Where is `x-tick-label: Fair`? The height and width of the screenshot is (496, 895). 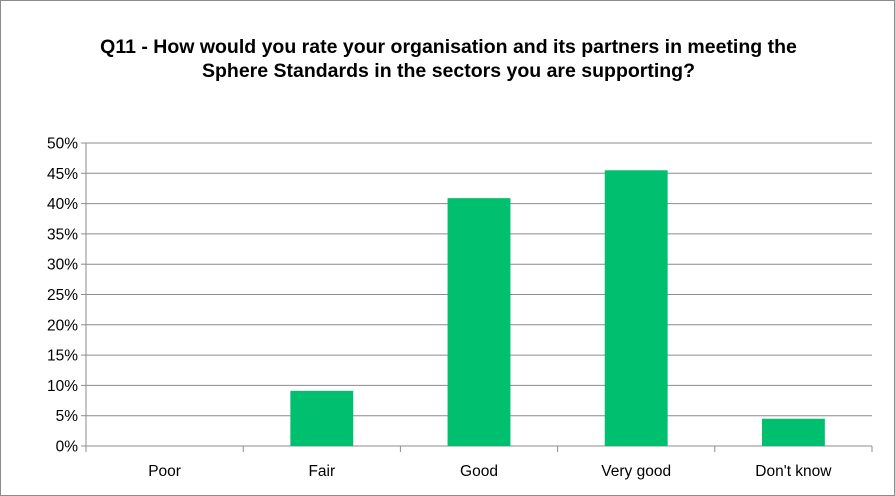
x-tick-label: Fair is located at coordinates (321, 471).